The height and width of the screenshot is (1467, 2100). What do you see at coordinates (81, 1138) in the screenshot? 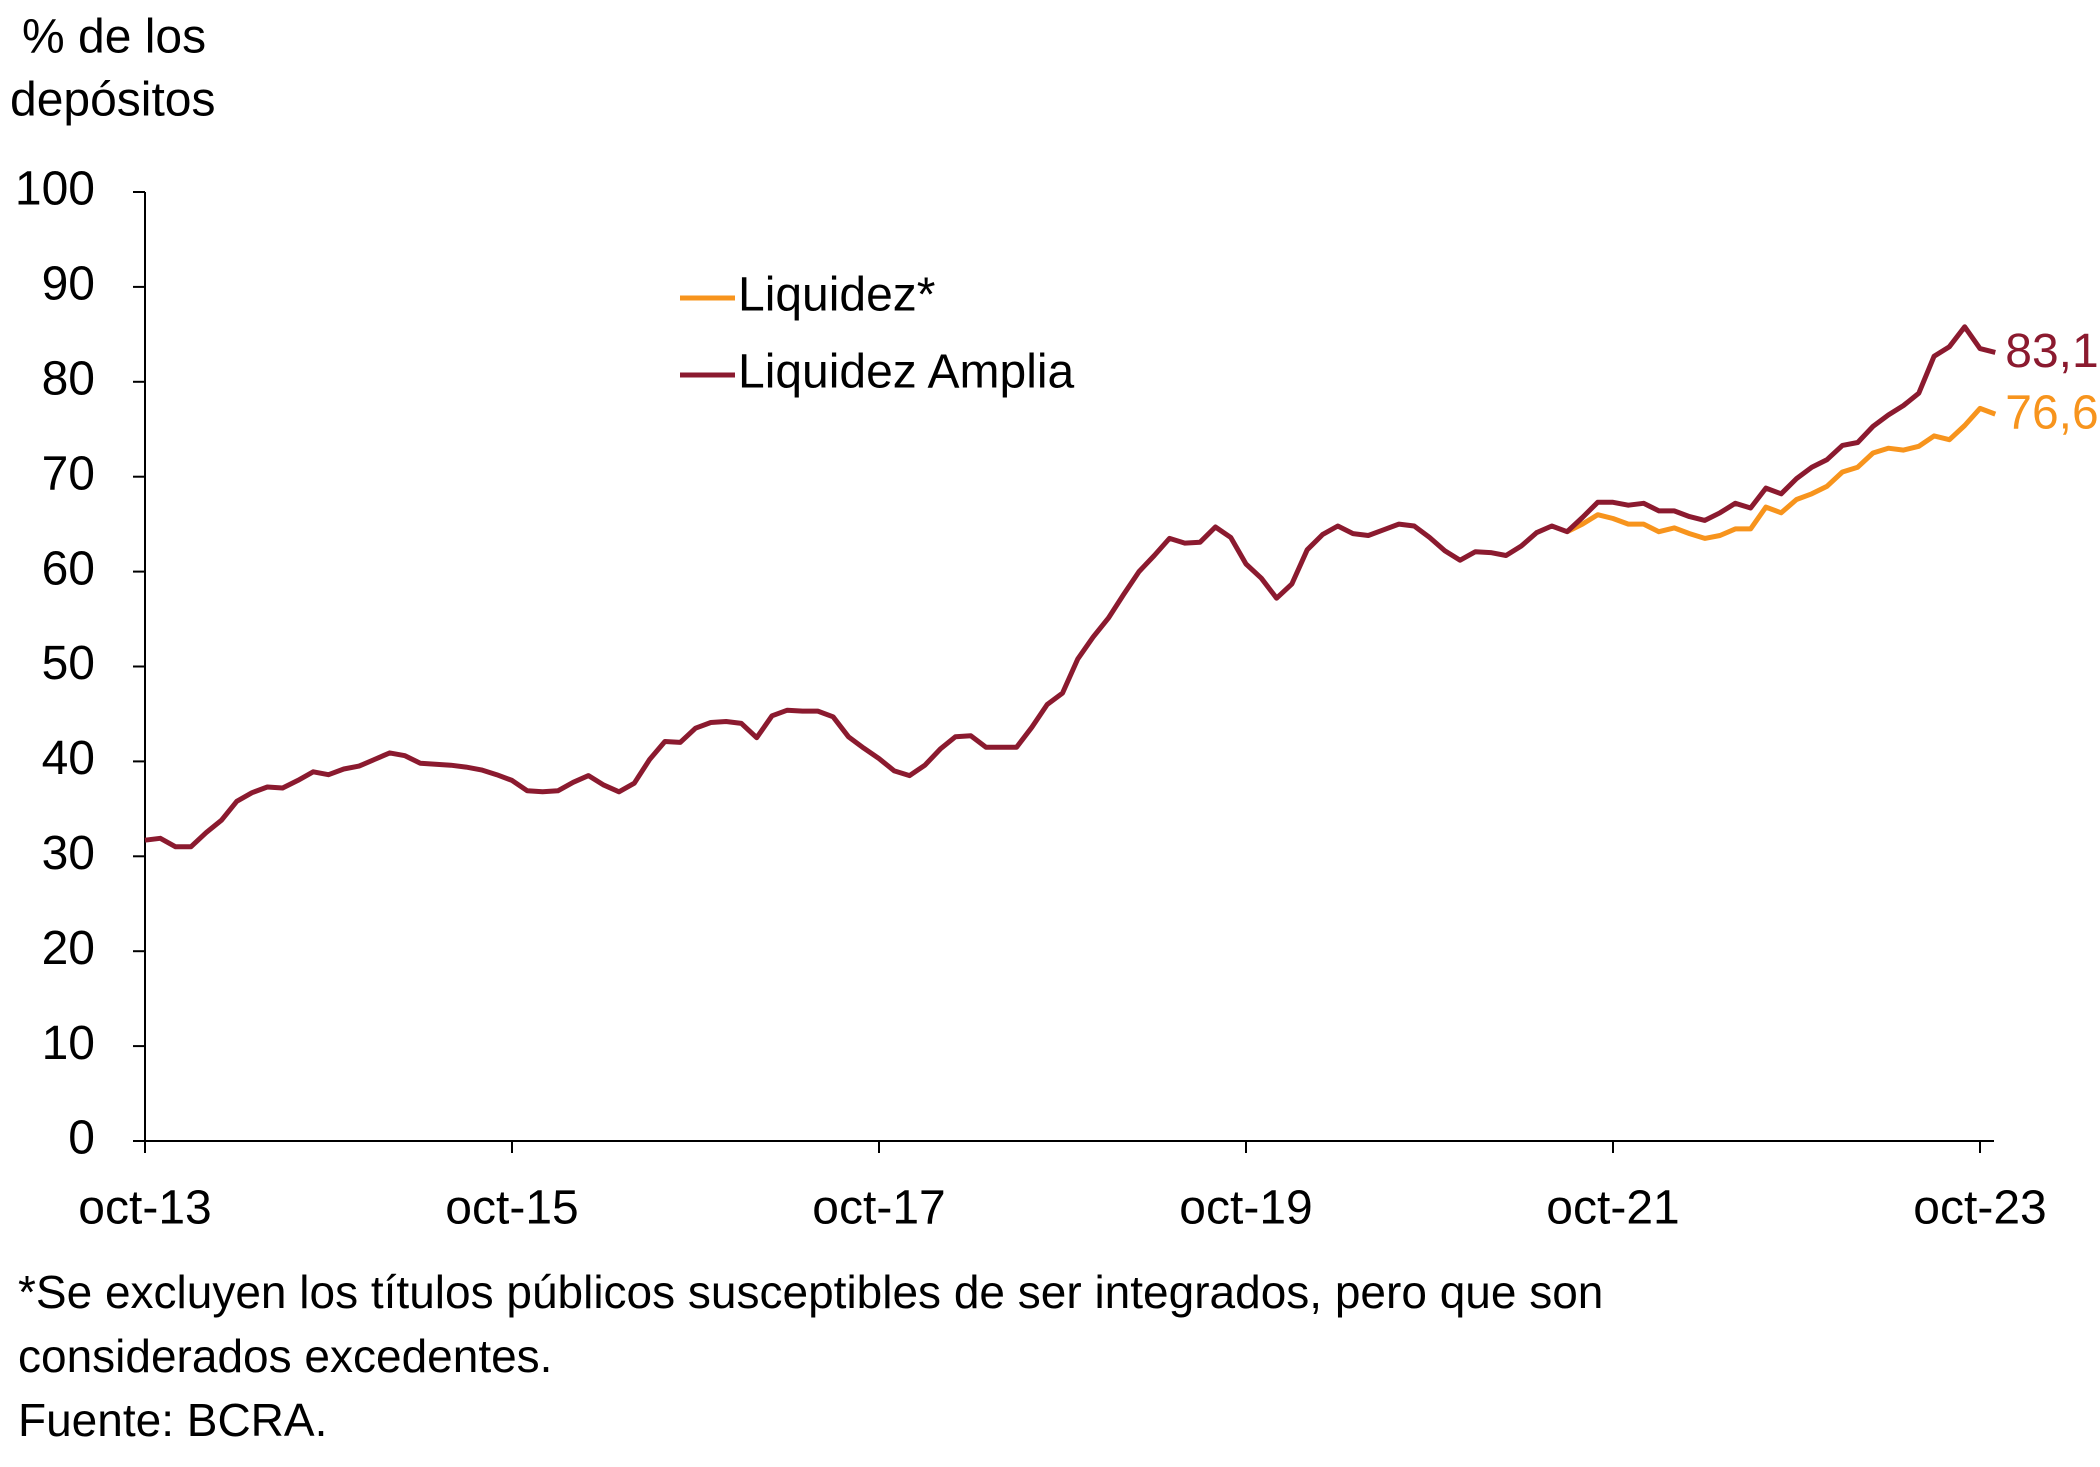
I see `y-tick-label: 0` at bounding box center [81, 1138].